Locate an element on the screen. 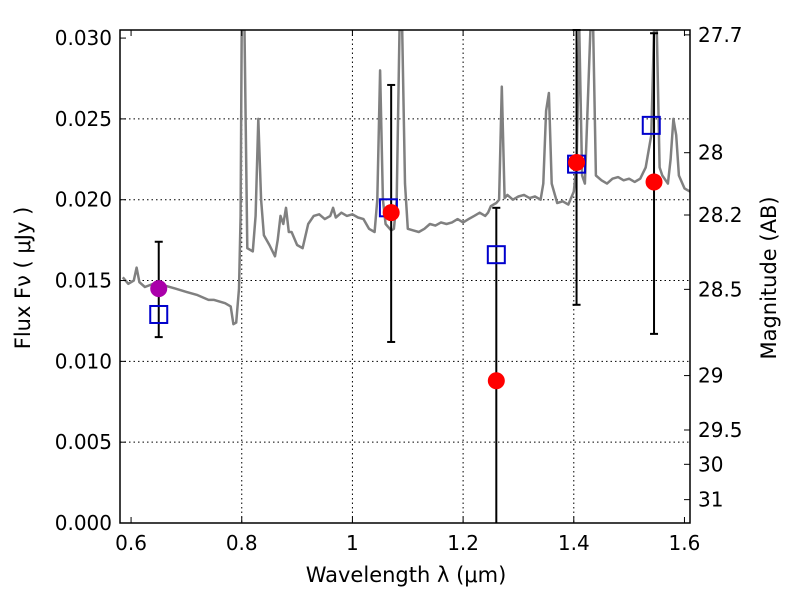 The height and width of the screenshot is (600, 800). x-tick-label: 1.4 is located at coordinates (574, 543).